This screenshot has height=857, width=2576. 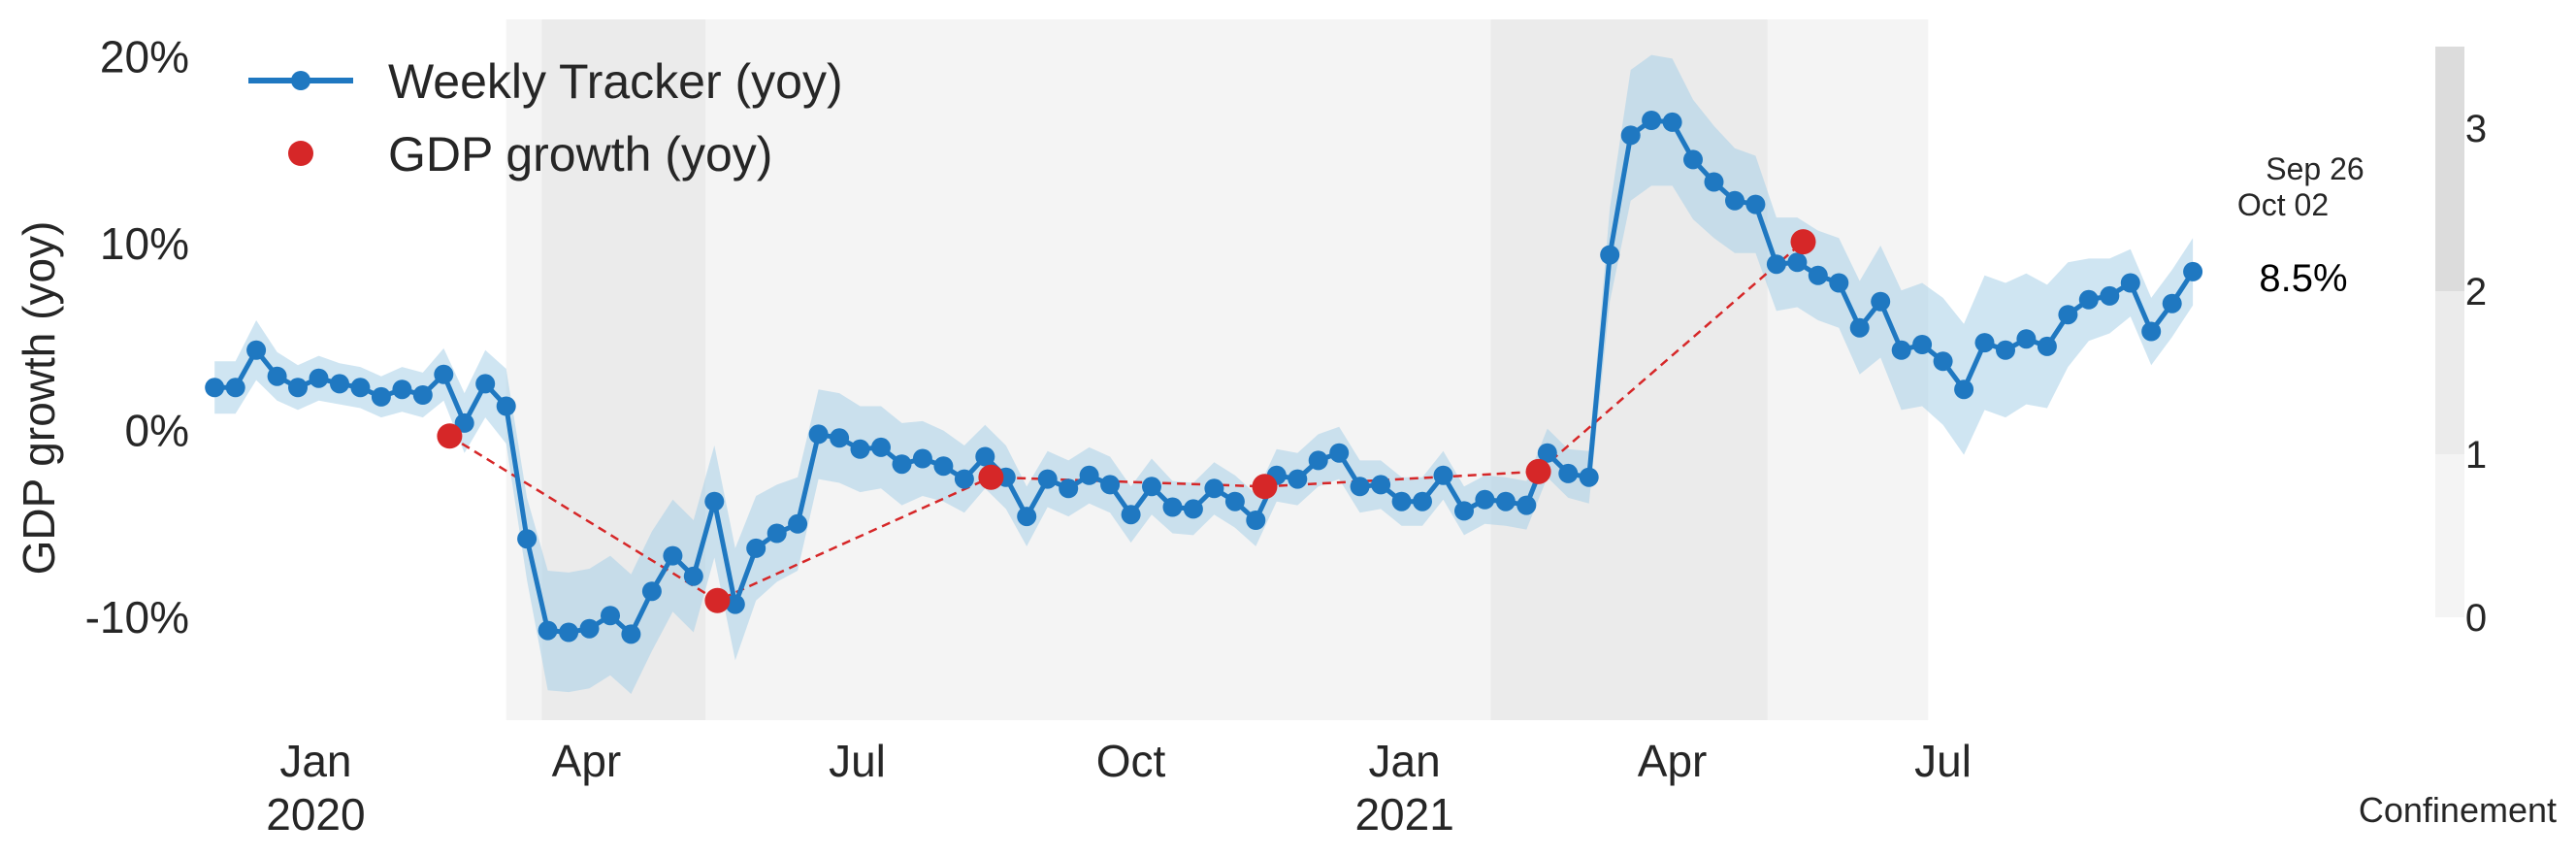 What do you see at coordinates (2476, 292) in the screenshot?
I see `colorbar-tick-1: 2` at bounding box center [2476, 292].